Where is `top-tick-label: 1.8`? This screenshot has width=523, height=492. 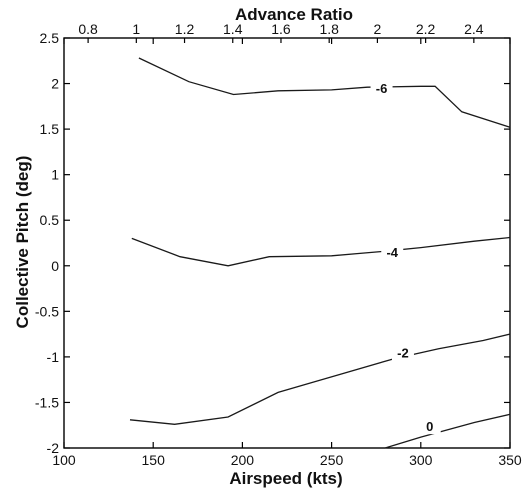 top-tick-label: 1.8 is located at coordinates (329, 29).